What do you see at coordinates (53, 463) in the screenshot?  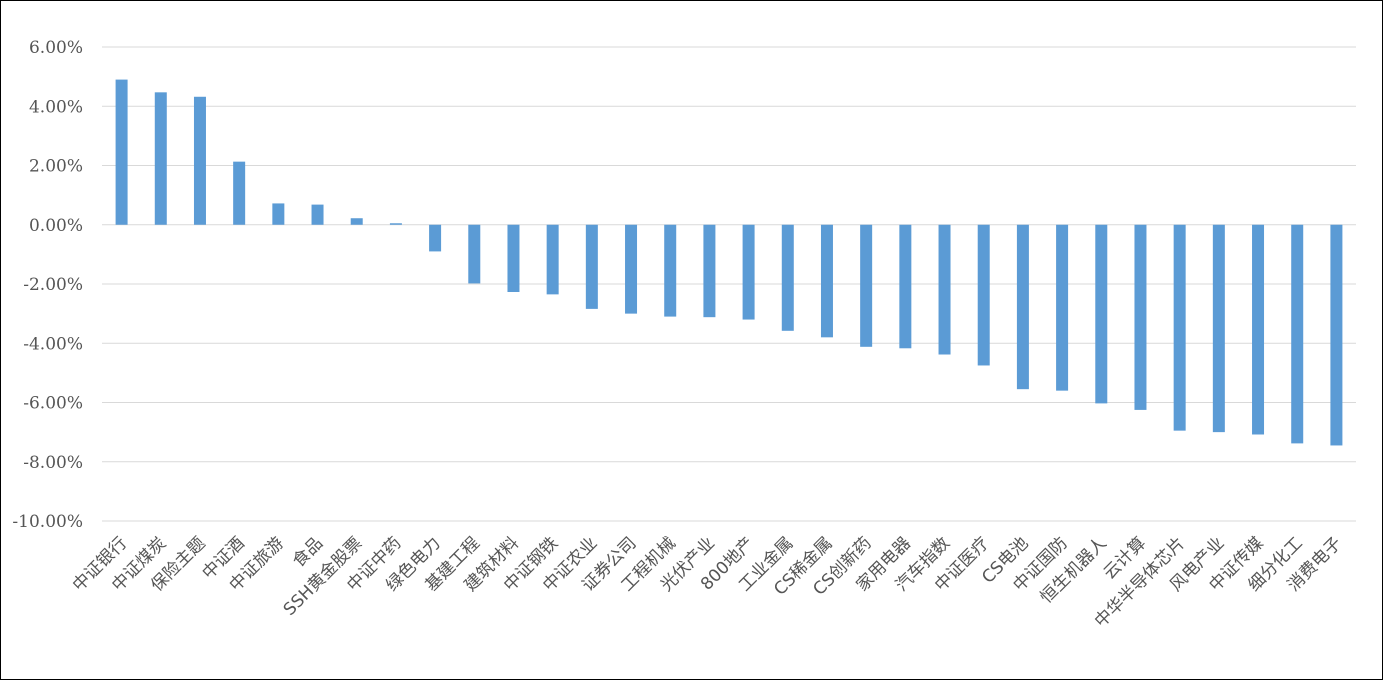 I see `y-tick-label: -8.00%` at bounding box center [53, 463].